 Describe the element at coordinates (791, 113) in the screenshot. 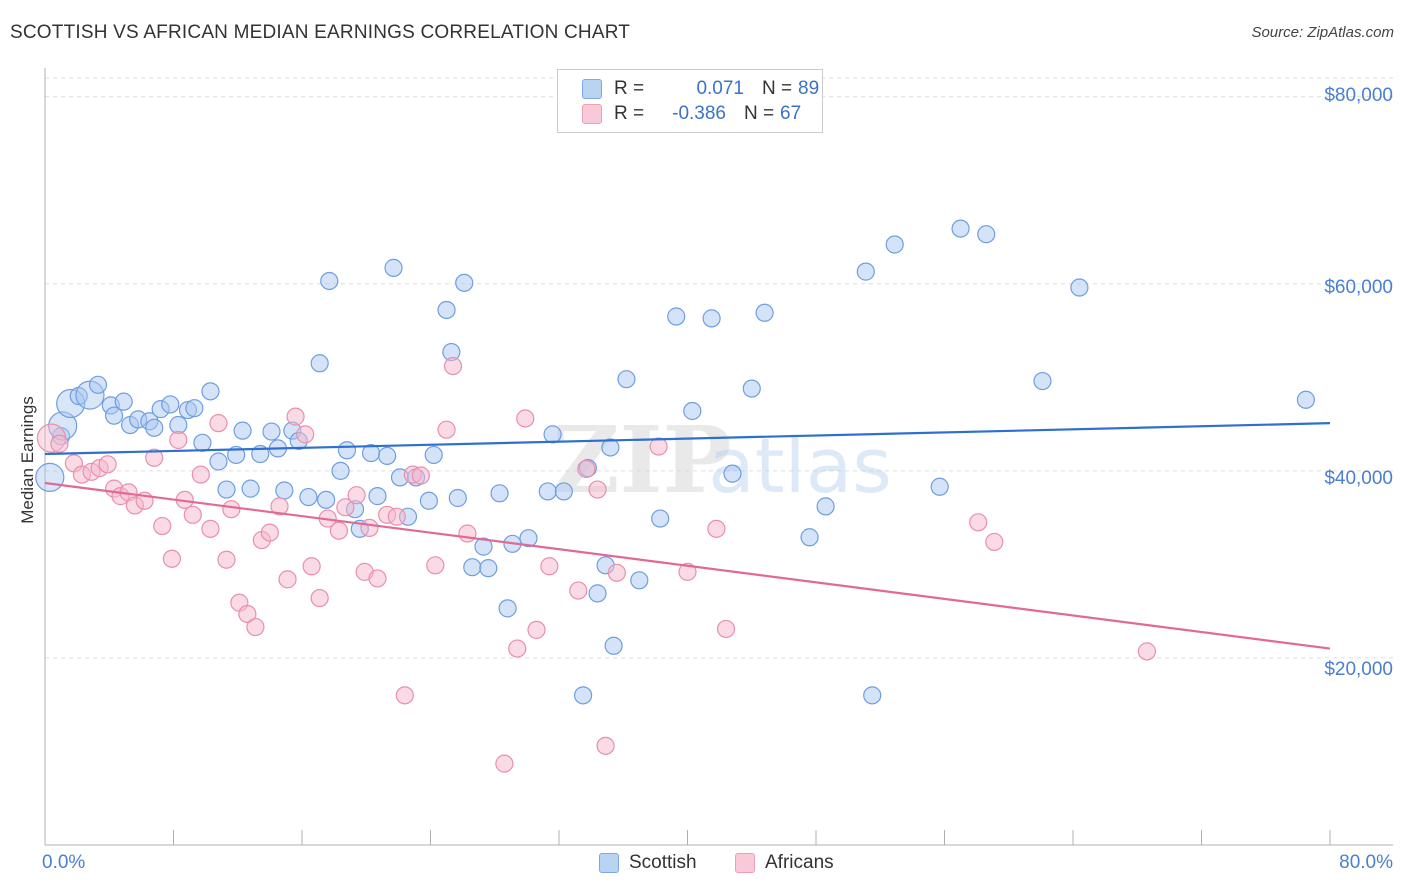

I see `legend-n-value: 67` at that location.